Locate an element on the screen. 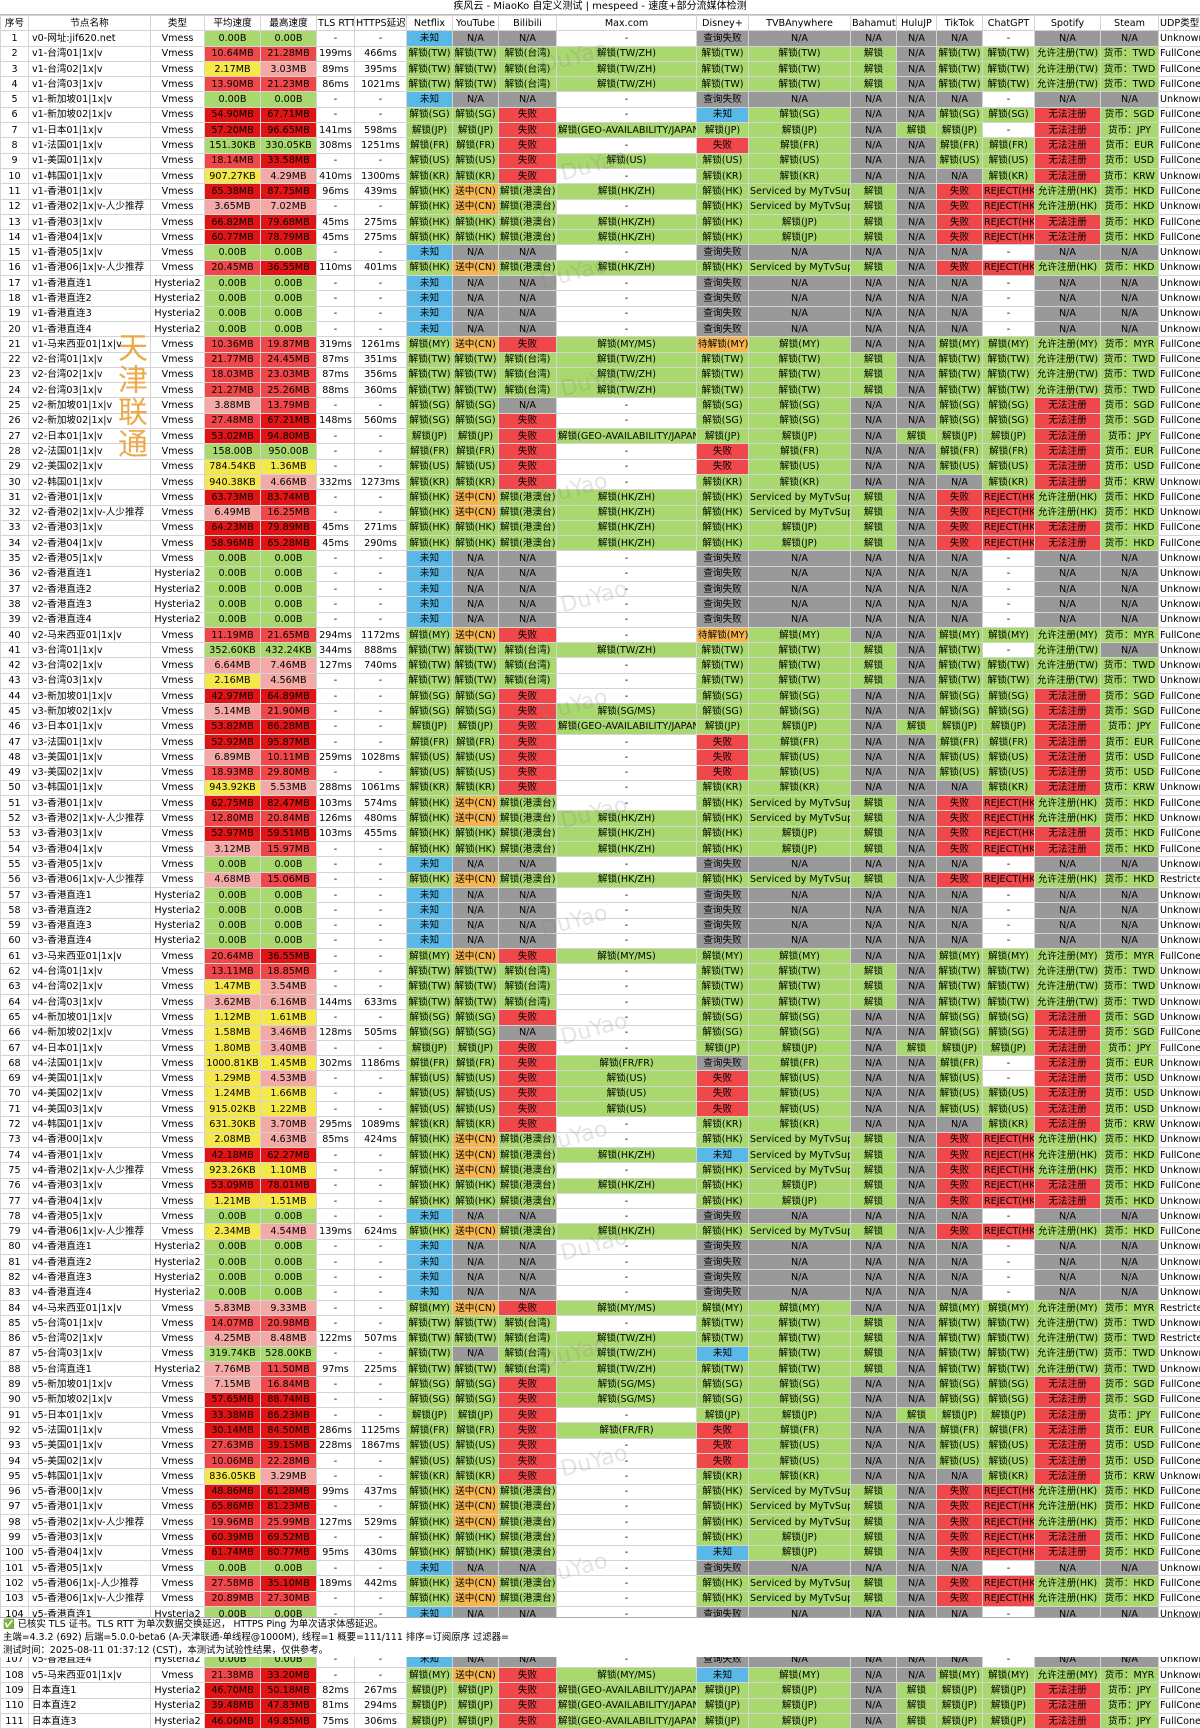  table-cell: 6.64MB is located at coordinates (233, 665).